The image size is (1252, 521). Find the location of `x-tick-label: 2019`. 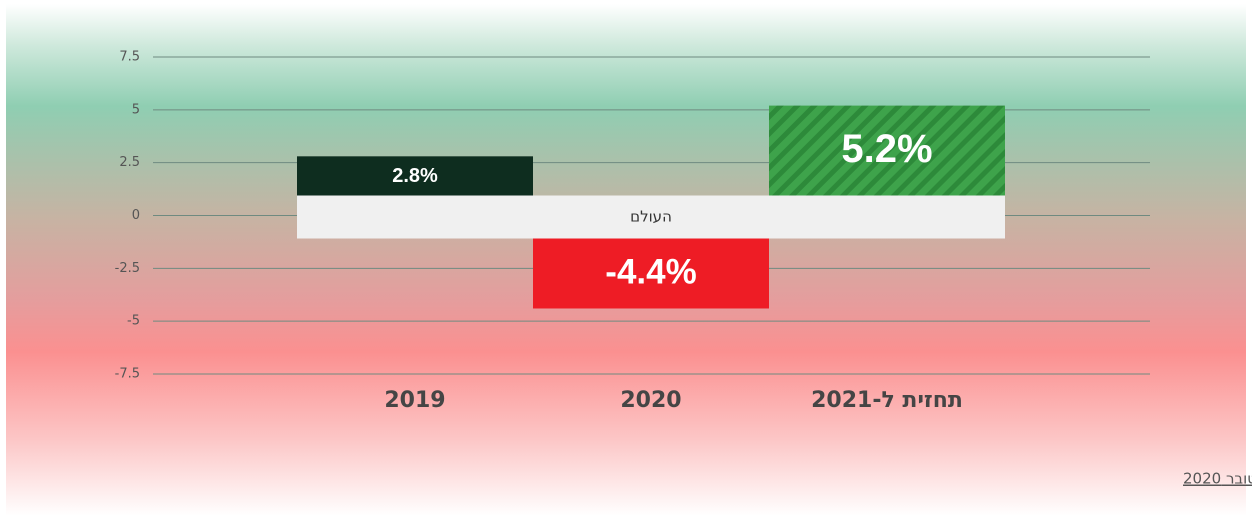

x-tick-label: 2019 is located at coordinates (414, 400).